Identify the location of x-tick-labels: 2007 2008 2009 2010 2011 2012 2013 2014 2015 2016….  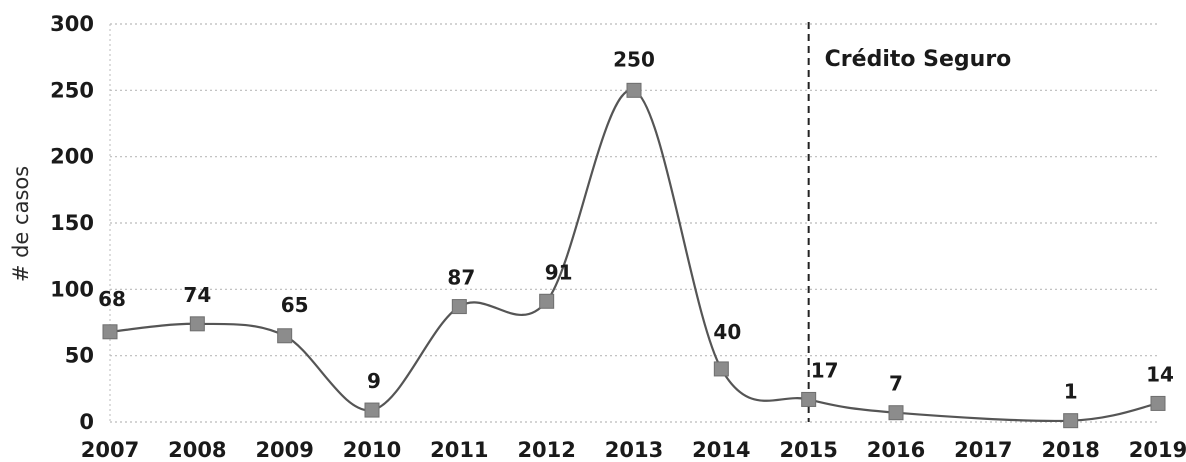
(633, 450).